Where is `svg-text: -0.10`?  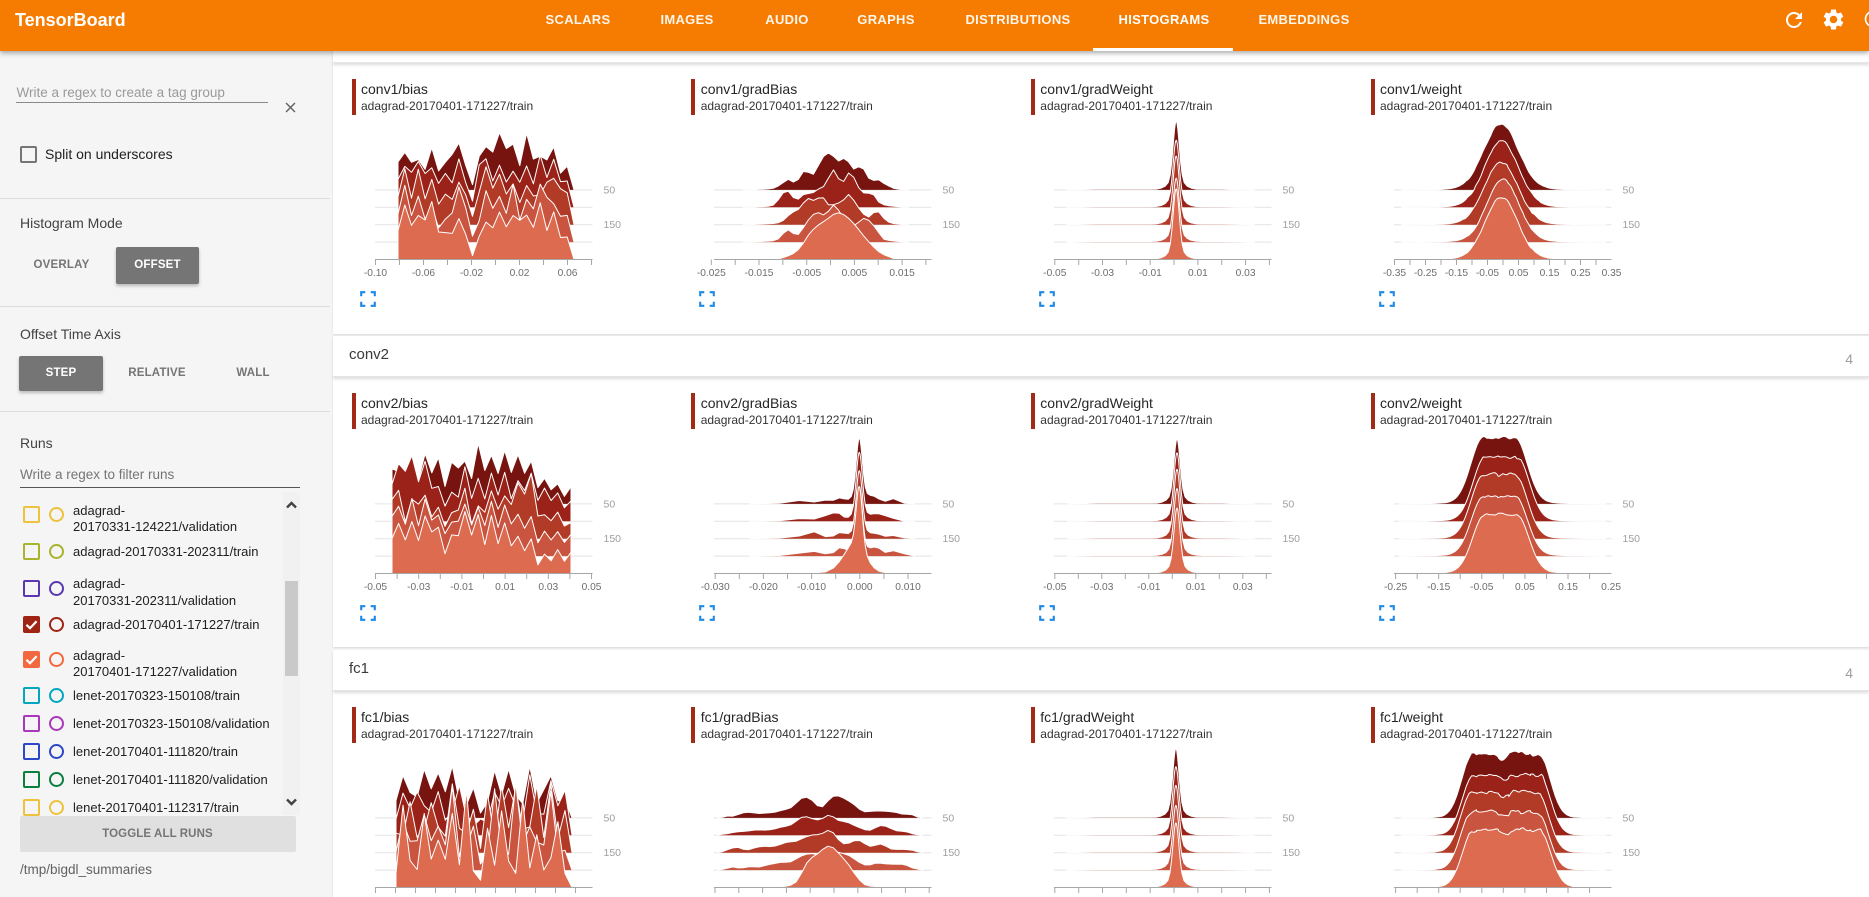
svg-text: -0.10 is located at coordinates (375, 273).